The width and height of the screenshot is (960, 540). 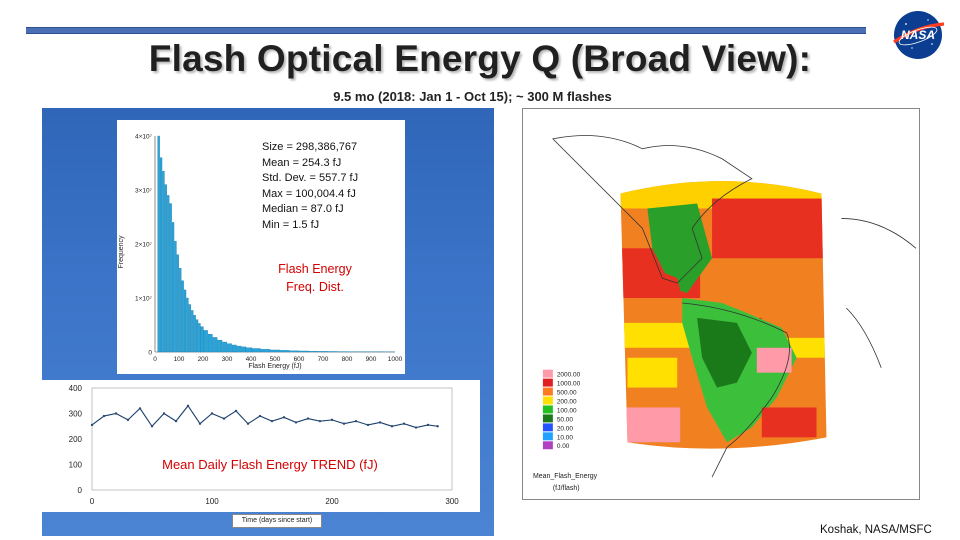 I want to click on hist-x-tick-label: 800, so click(x=347, y=359).